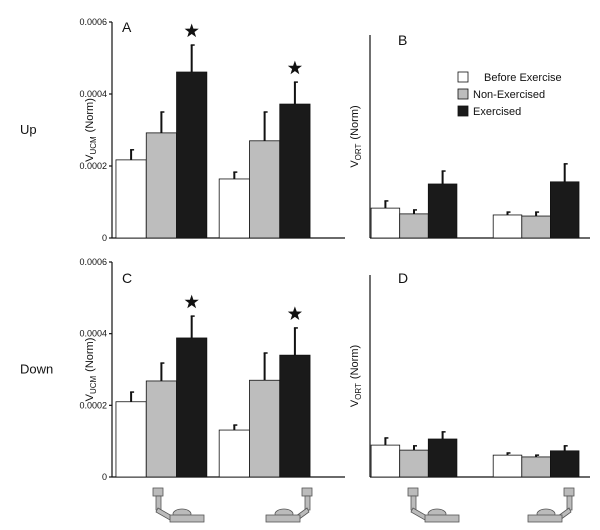 This screenshot has height=530, width=600. I want to click on legend-label: Before Exercise, so click(523, 78).